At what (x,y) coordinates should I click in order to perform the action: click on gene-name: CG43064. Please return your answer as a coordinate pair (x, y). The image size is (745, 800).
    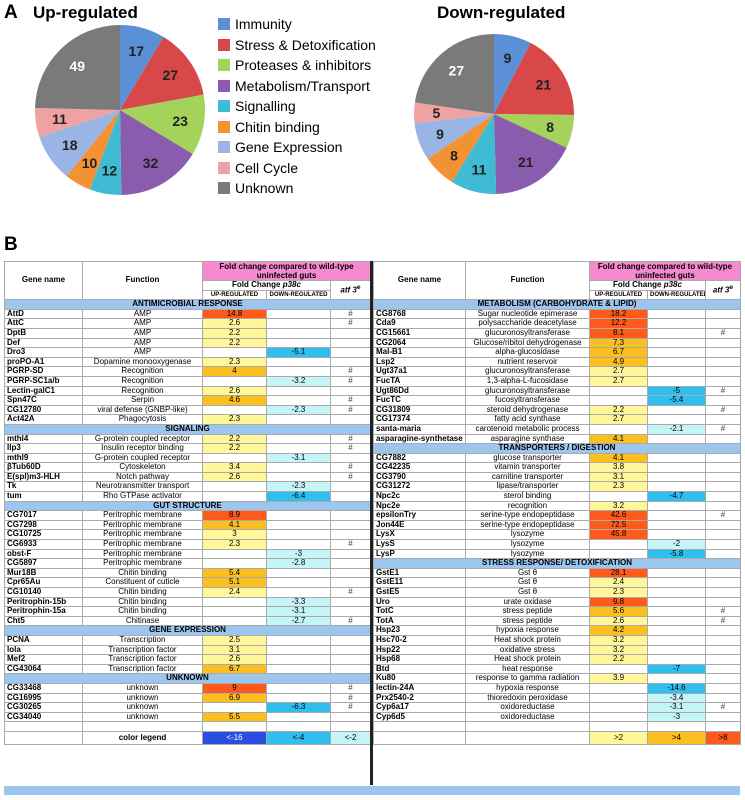
    Looking at the image, I should click on (43, 669).